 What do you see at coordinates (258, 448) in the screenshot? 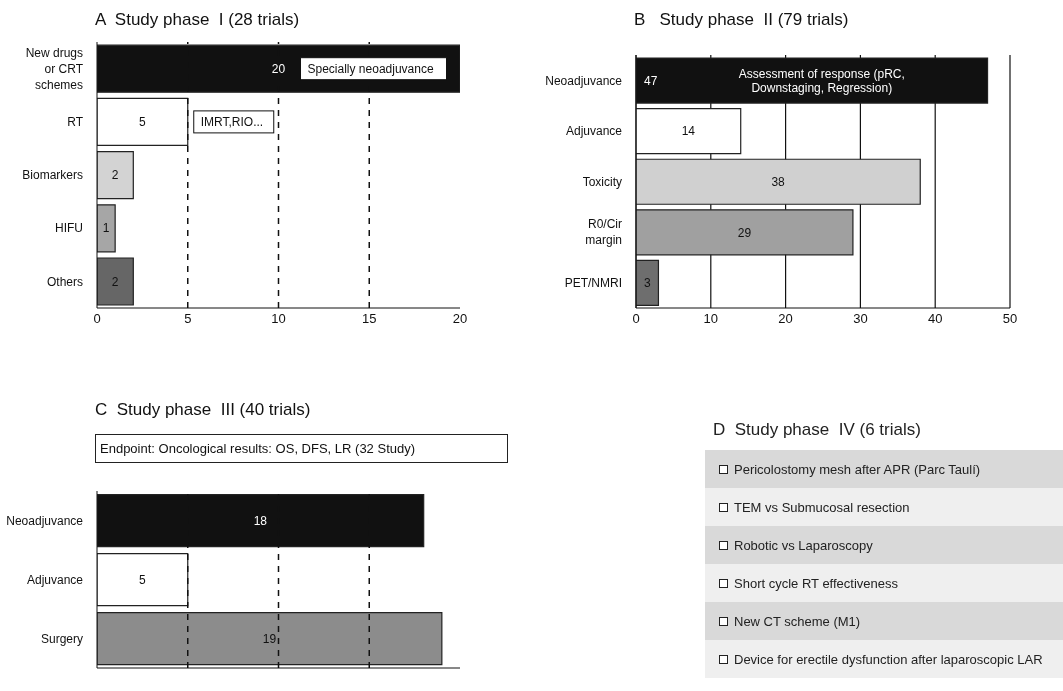
I see `text: Endpoint: Oncological results: OS, DFS, LR (32 Study)` at bounding box center [258, 448].